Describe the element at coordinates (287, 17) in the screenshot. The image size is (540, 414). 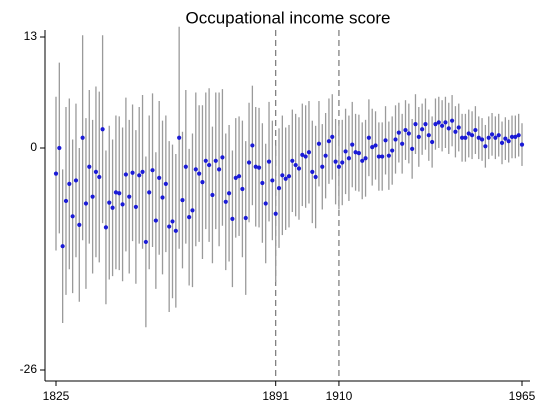
I see `chart-title: Occupational income score` at that location.